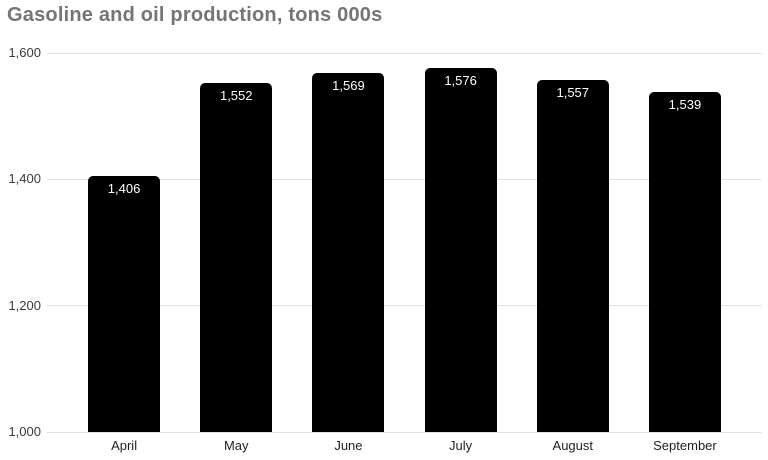 Image resolution: width=768 pixels, height=460 pixels. What do you see at coordinates (236, 257) in the screenshot?
I see `bar-may: 1,552` at bounding box center [236, 257].